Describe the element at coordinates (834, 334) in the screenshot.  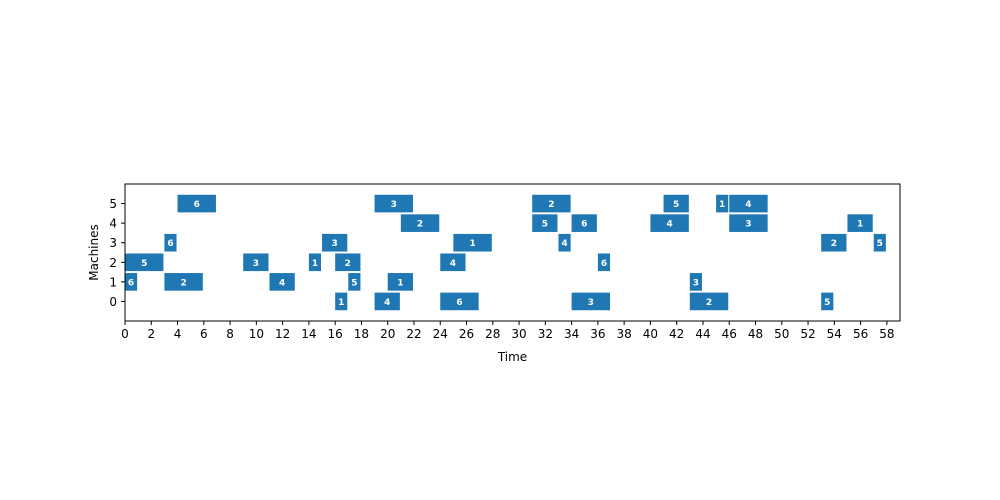
I see `x-tick-label: 54` at that location.